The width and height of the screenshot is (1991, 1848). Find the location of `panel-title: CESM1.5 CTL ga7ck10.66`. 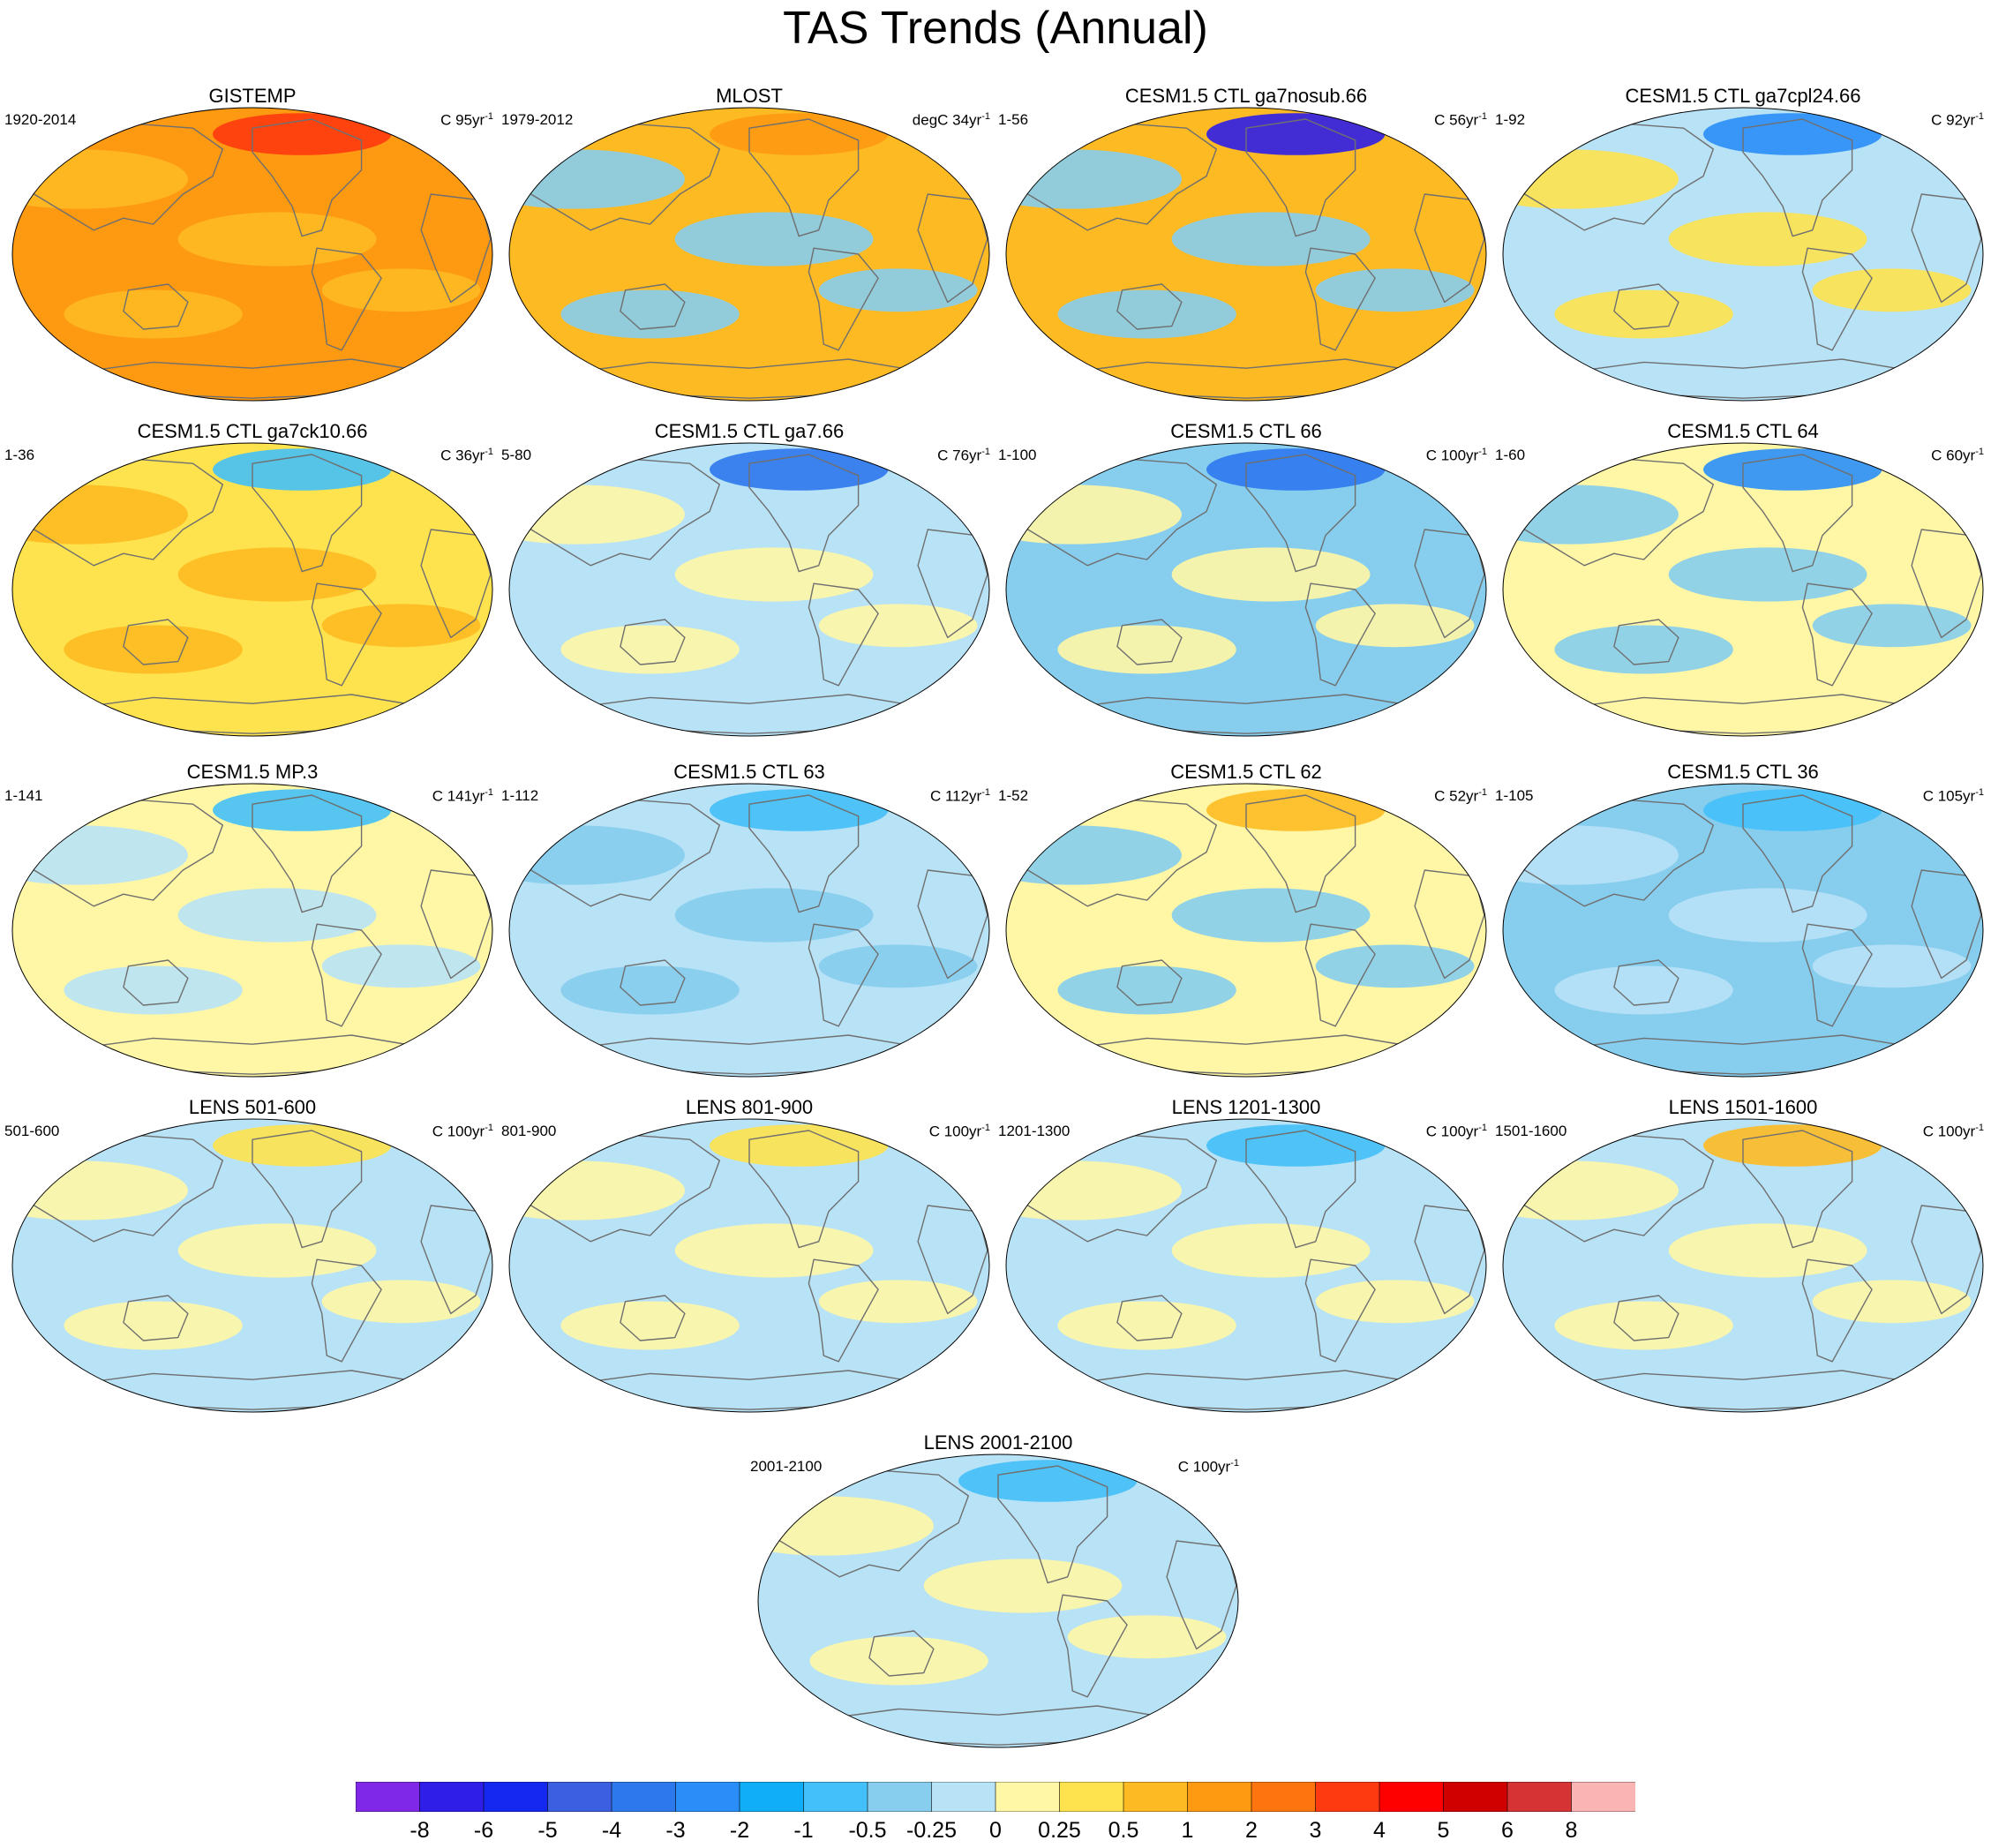

panel-title: CESM1.5 CTL ga7ck10.66 is located at coordinates (252, 431).